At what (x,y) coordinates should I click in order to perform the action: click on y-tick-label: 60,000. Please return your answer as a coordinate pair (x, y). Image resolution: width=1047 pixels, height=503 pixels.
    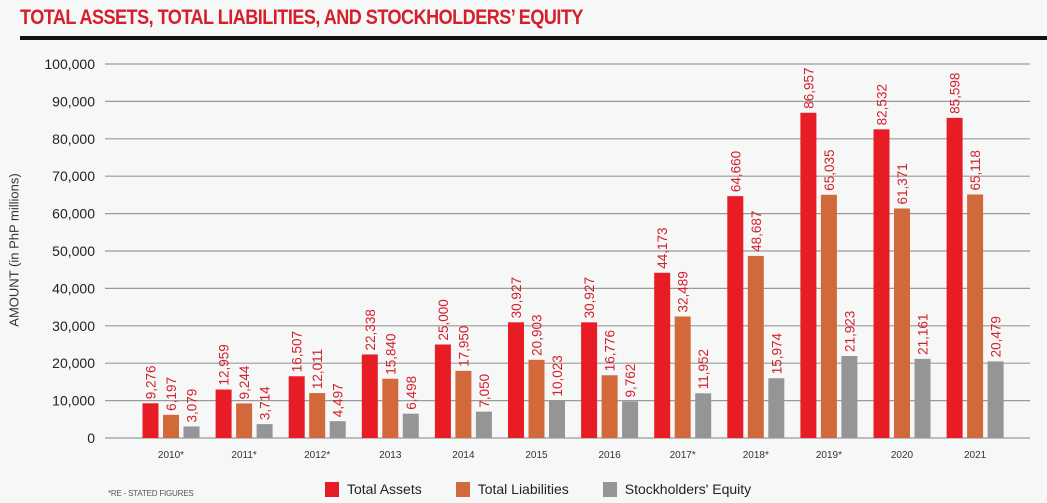
    Looking at the image, I should click on (73, 214).